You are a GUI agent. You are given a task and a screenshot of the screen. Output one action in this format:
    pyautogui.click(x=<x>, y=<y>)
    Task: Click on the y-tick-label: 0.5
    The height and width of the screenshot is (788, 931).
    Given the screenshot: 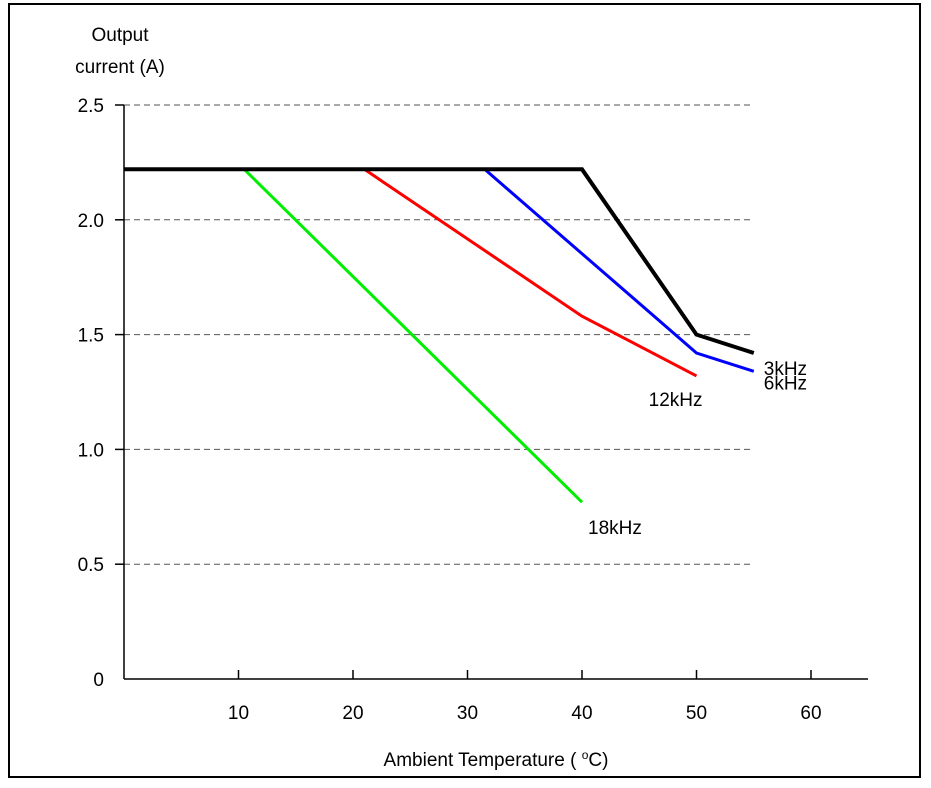 What is the action you would take?
    pyautogui.click(x=91, y=565)
    